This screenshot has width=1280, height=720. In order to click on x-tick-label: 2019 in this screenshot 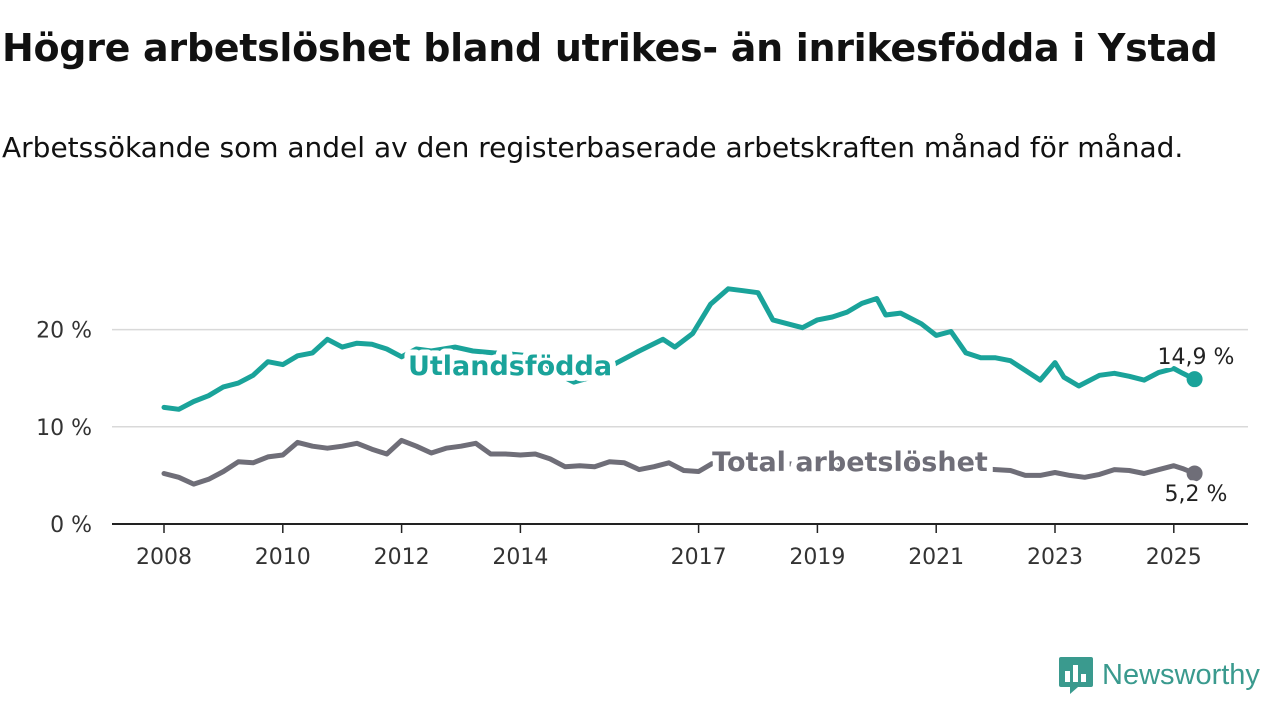, I will do `click(817, 557)`.